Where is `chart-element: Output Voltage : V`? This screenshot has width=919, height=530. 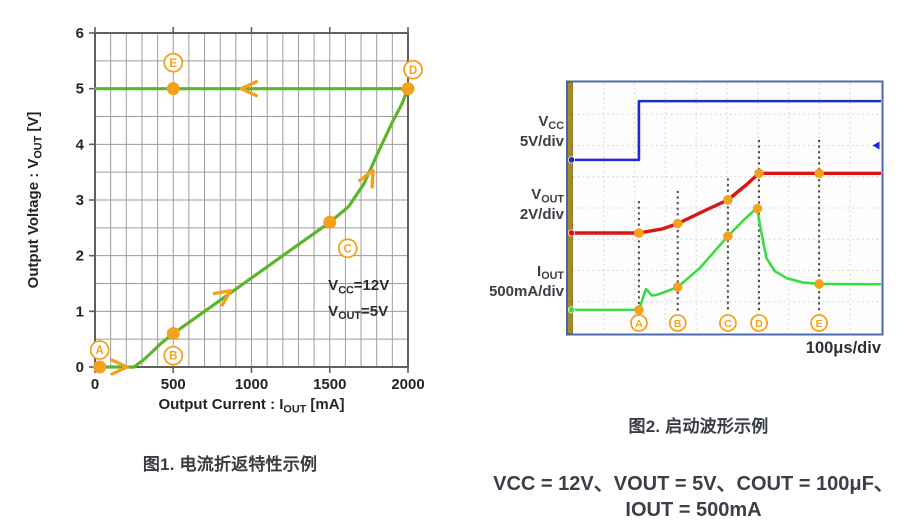 chart-element: Output Voltage : V is located at coordinates (33, 224).